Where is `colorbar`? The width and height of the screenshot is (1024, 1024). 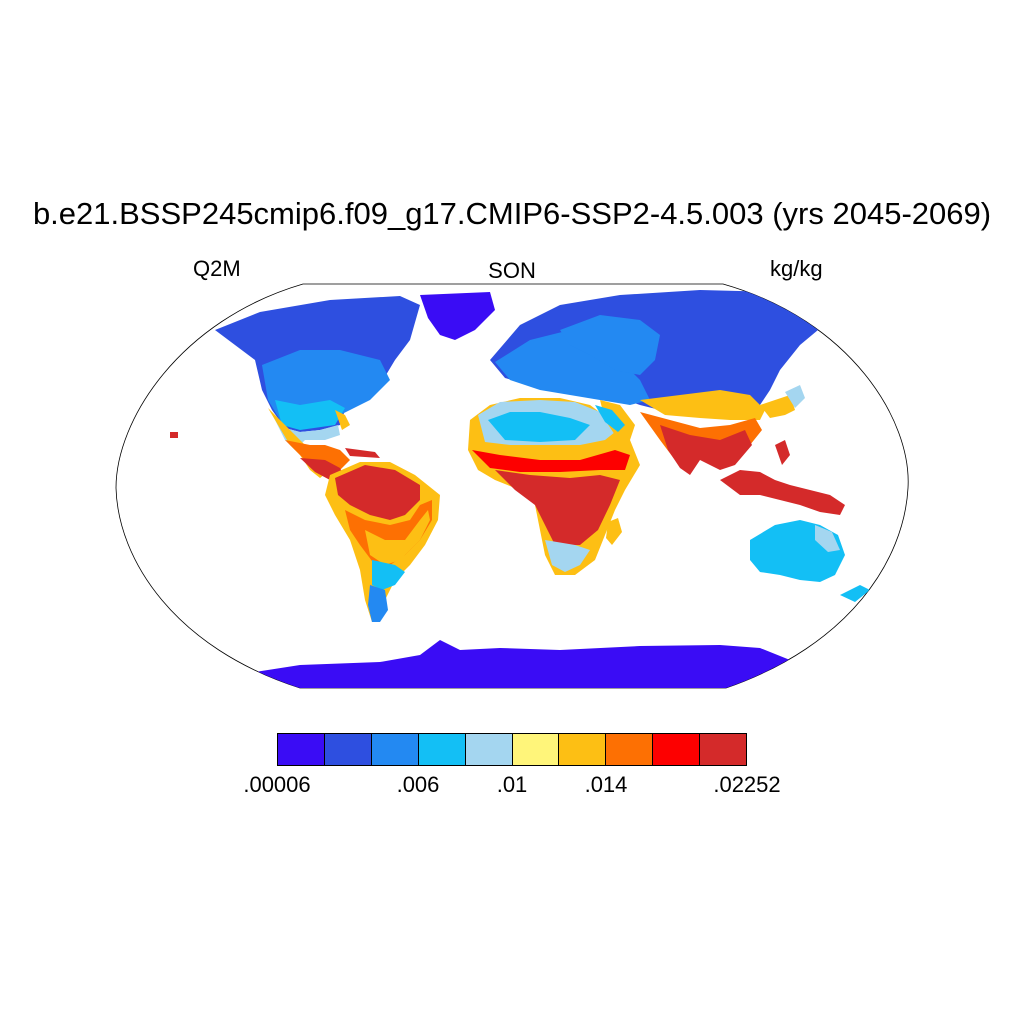
colorbar is located at coordinates (512, 749).